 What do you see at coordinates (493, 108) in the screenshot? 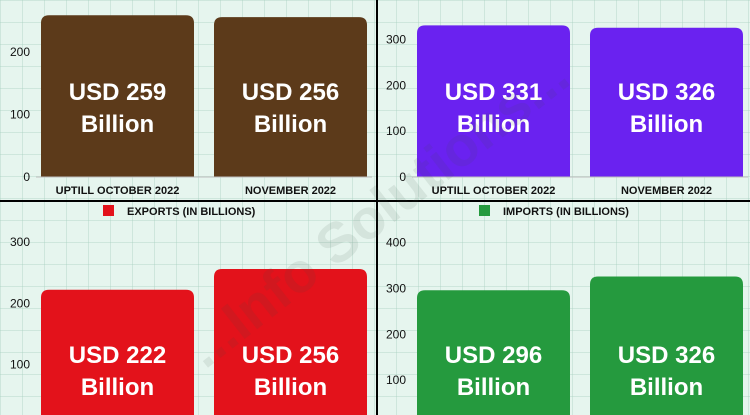
I see `bar-value-label: USD 331 Billion` at bounding box center [493, 108].